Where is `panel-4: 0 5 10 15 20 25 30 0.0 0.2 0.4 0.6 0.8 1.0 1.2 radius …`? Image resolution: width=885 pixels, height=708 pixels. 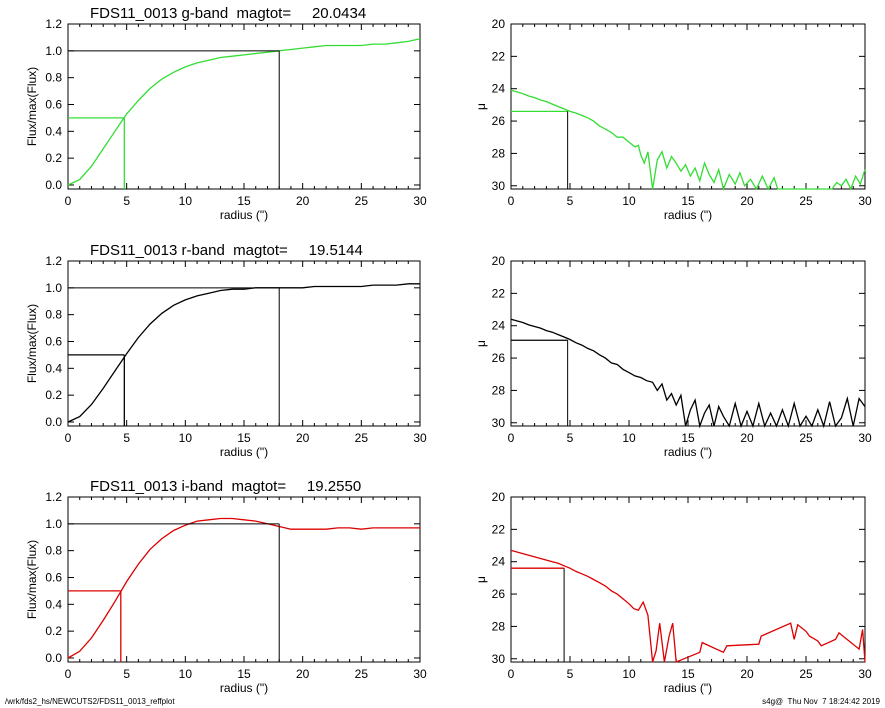
panel-4: 0 5 10 15 20 25 30 0.0 0.2 0.4 0.6 0.8 1.0 1.2 radius … is located at coordinates (226, 586).